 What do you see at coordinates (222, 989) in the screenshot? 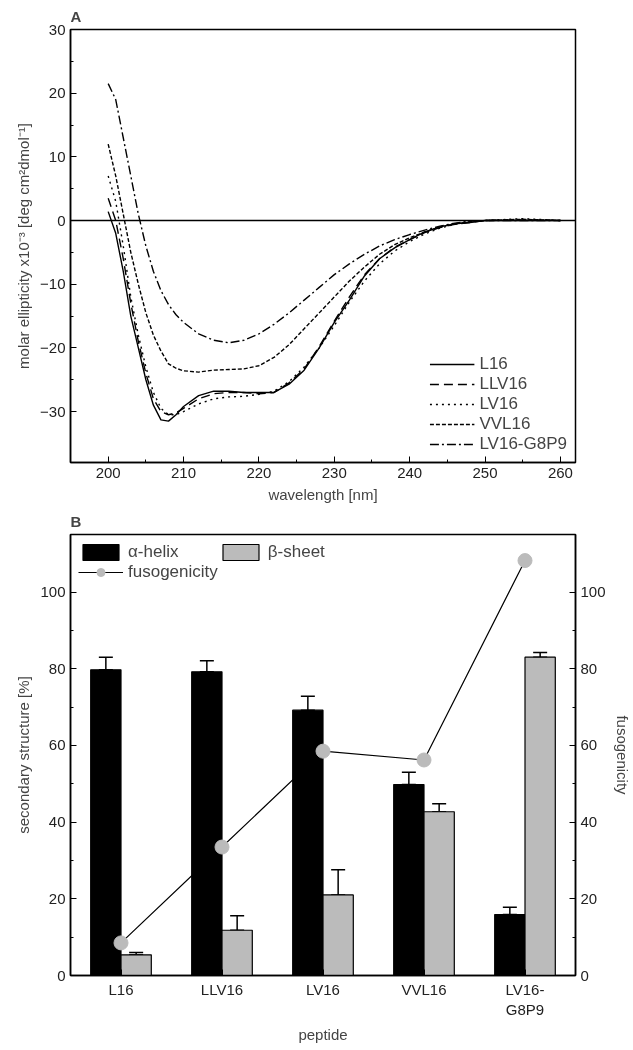
I see `x-tick-label: LLV16` at bounding box center [222, 989].